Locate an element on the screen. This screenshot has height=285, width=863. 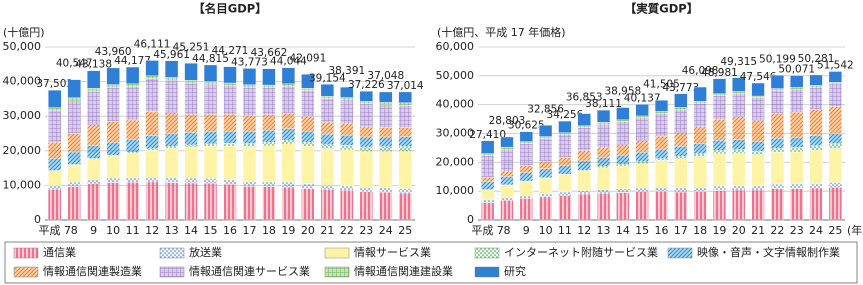
bar-segment: 情報通信関連サービス業 is located at coordinates (488, 166).